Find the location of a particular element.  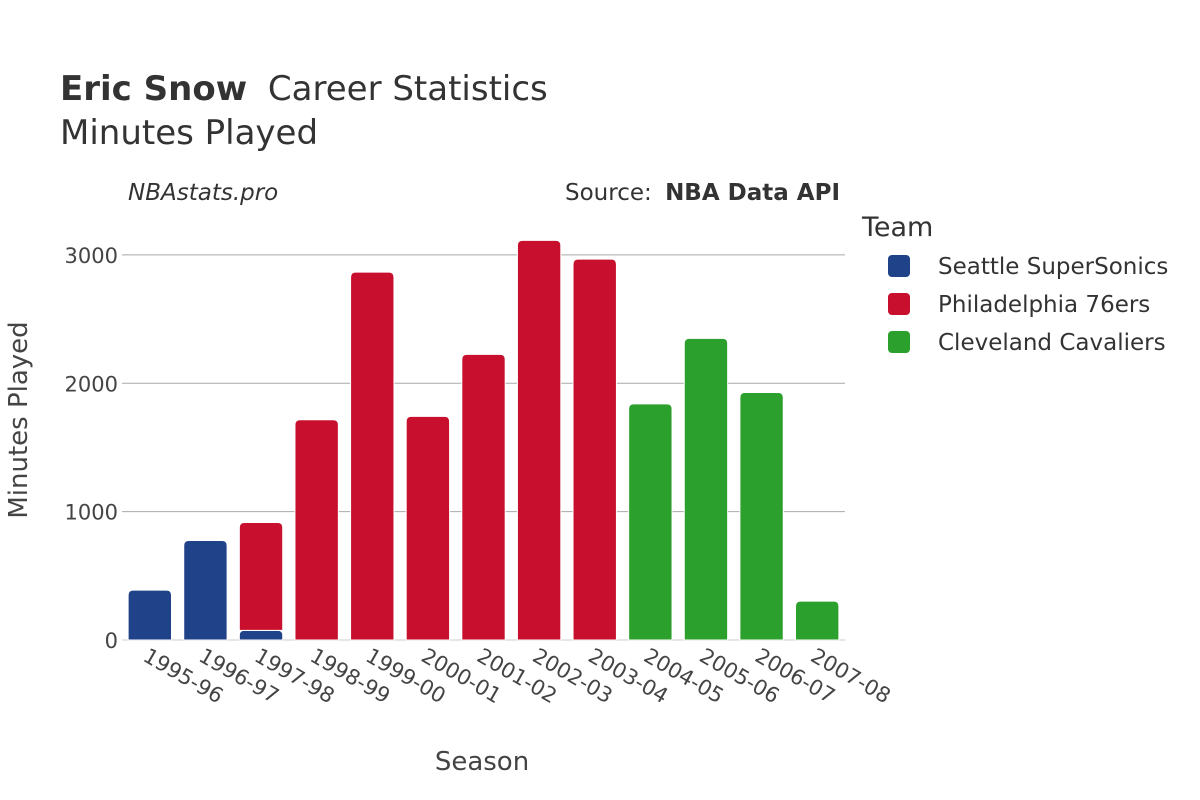

chart-title-suffix: Career Statistics is located at coordinates (408, 89).